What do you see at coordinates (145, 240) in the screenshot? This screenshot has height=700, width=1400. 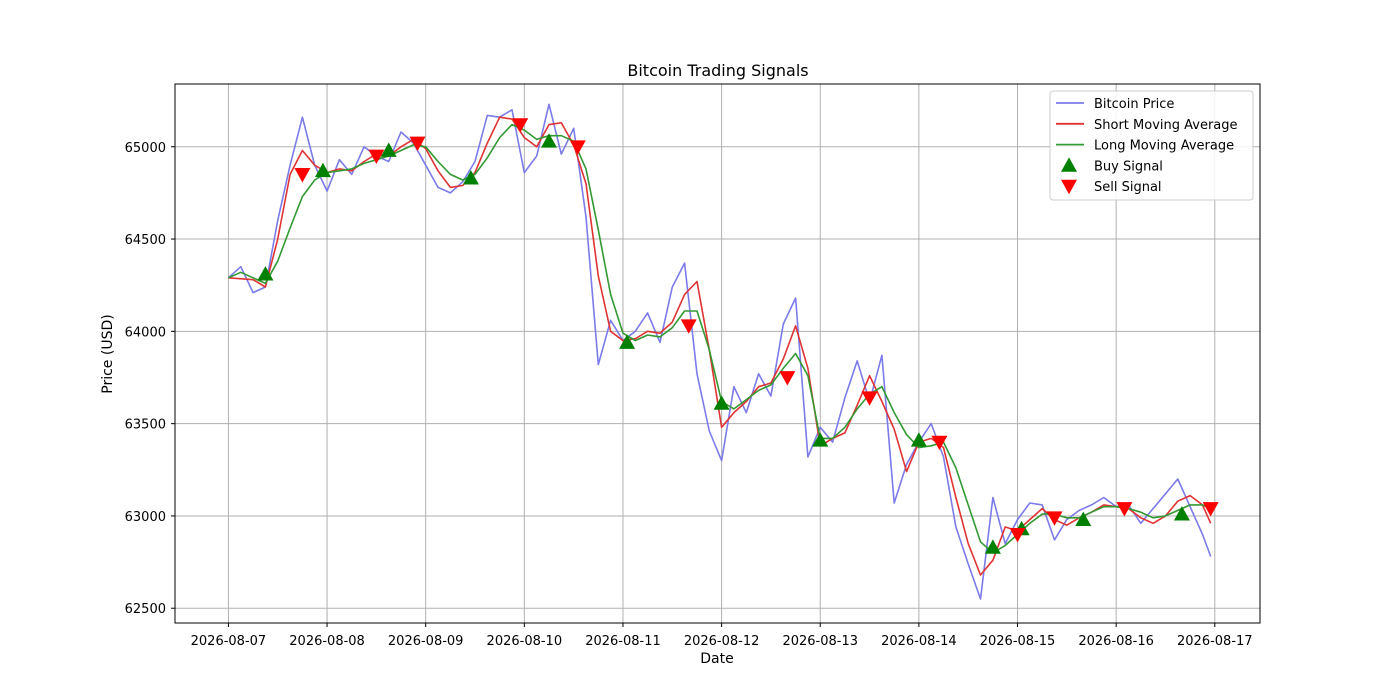 I see `y-tick-label: 64500` at bounding box center [145, 240].